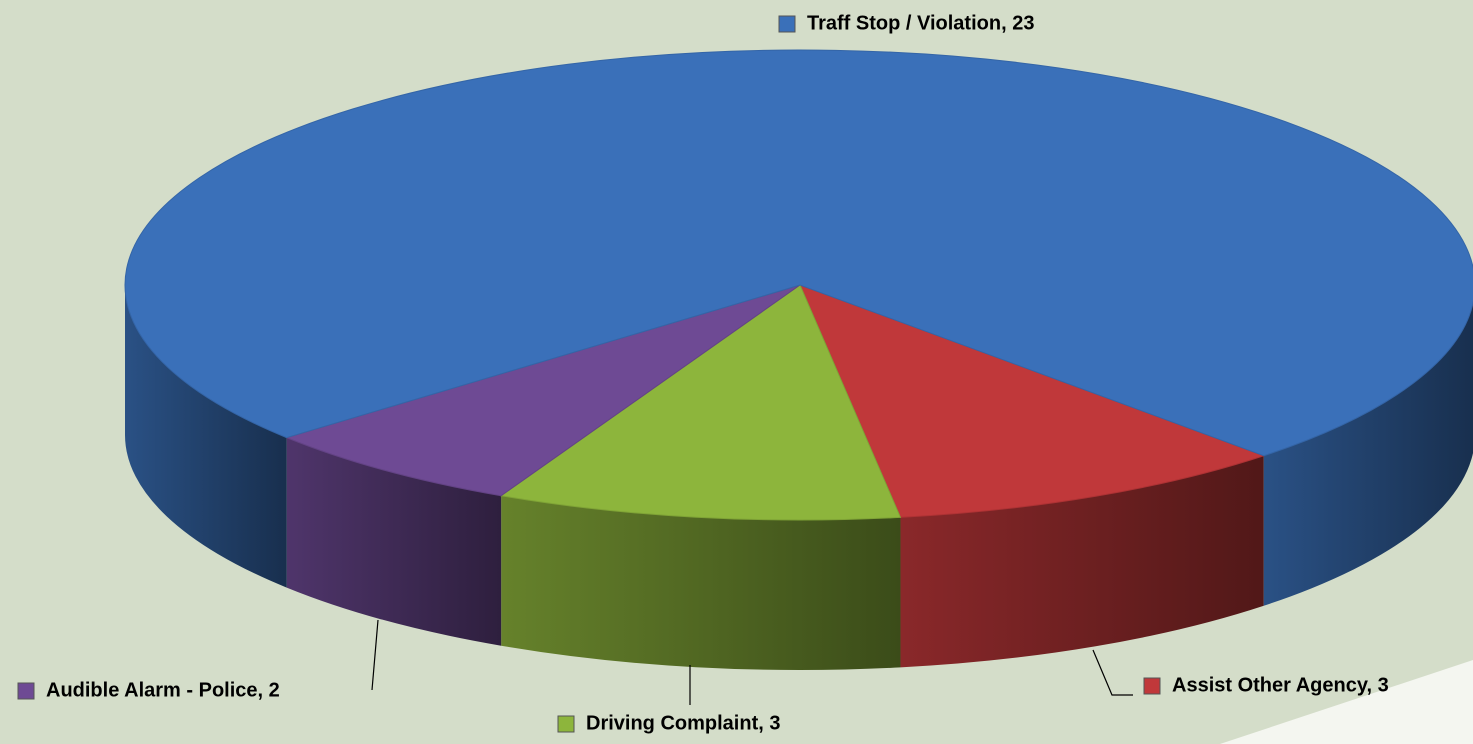  What do you see at coordinates (1346, 702) in the screenshot?
I see `background-accent` at bounding box center [1346, 702].